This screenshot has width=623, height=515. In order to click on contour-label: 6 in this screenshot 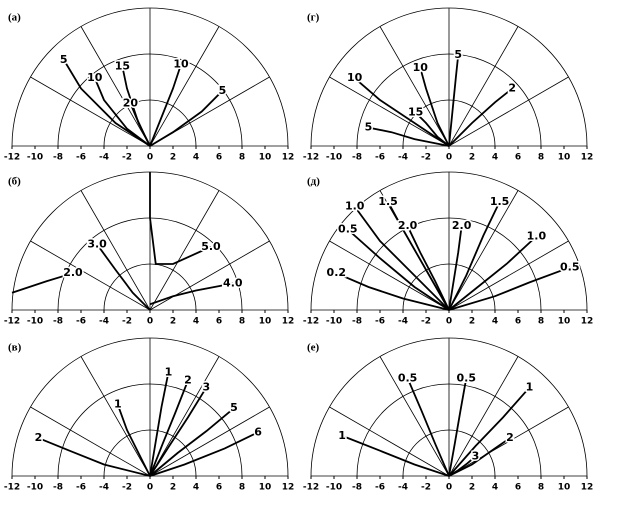, I will do `click(258, 431)`.